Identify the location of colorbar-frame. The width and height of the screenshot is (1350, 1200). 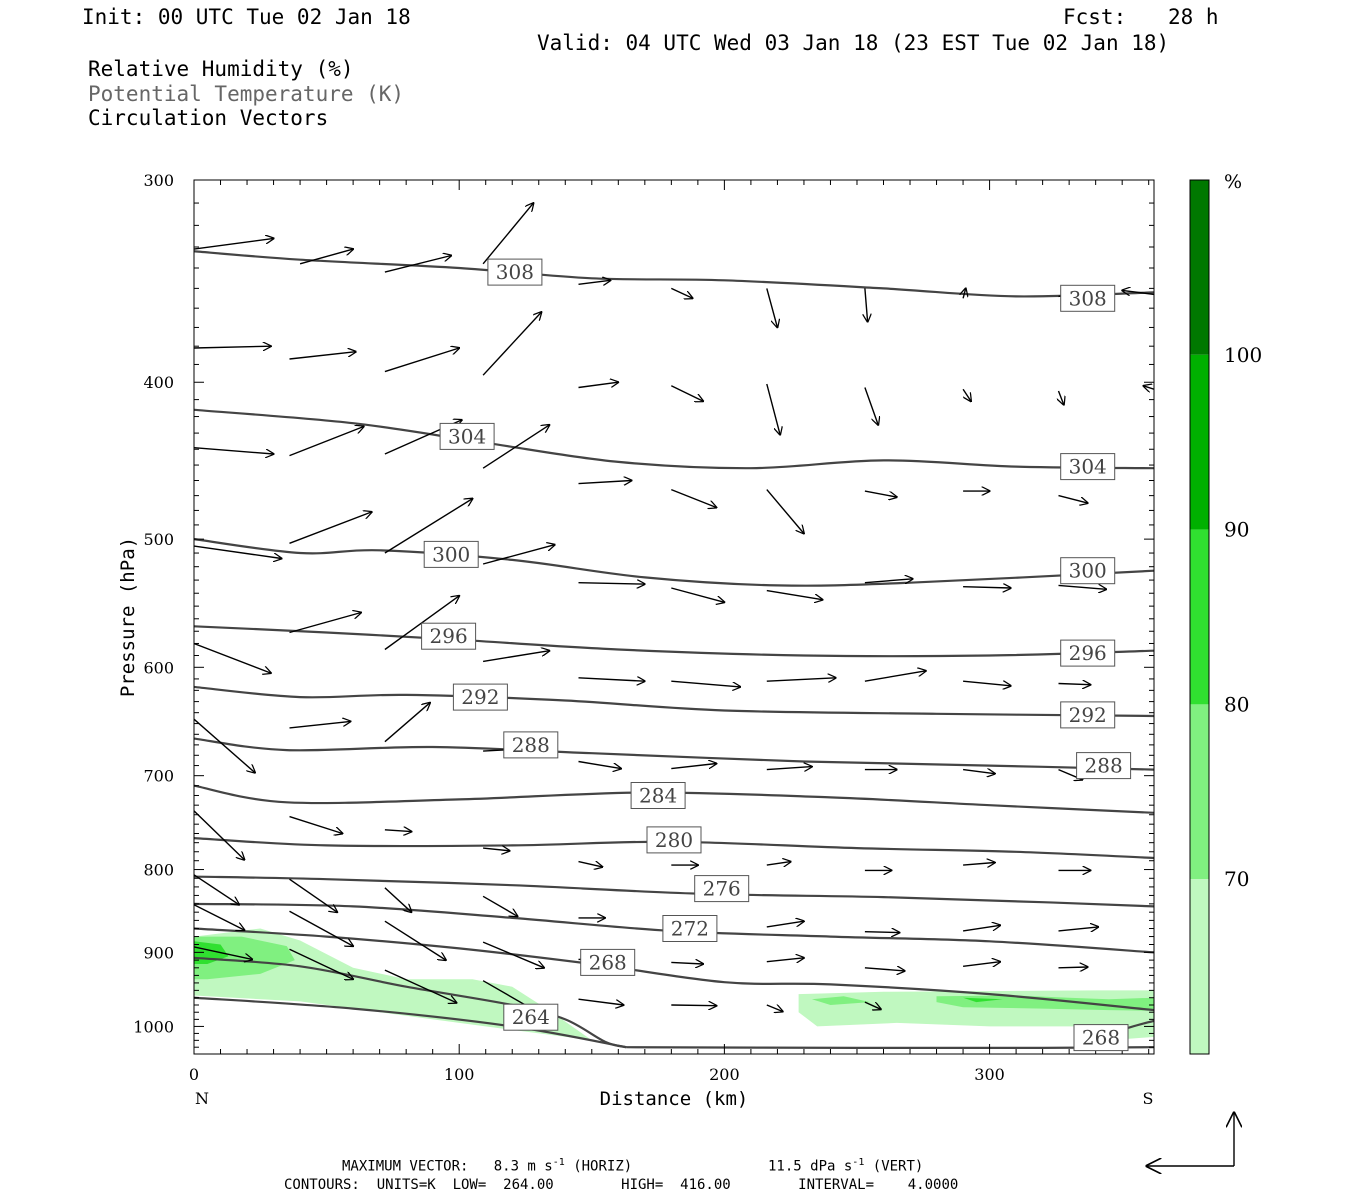
(1199, 617).